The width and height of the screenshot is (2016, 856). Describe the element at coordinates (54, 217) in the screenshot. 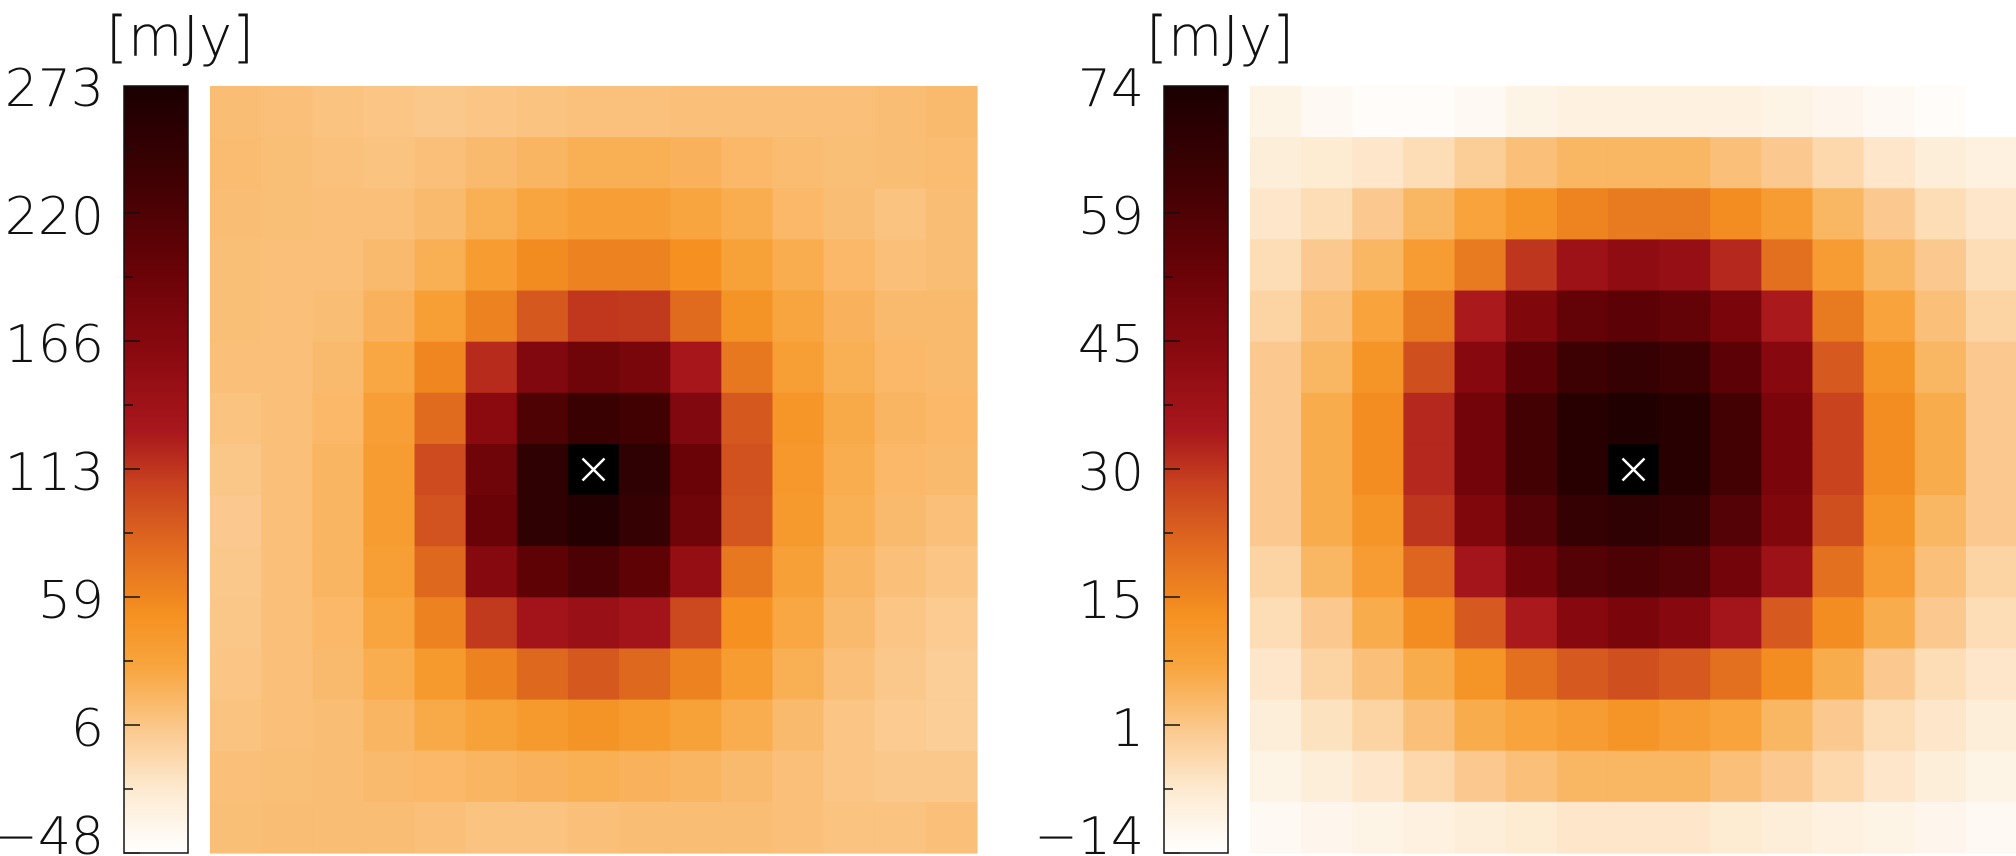

I see `colorbar-tick-label: 220` at that location.